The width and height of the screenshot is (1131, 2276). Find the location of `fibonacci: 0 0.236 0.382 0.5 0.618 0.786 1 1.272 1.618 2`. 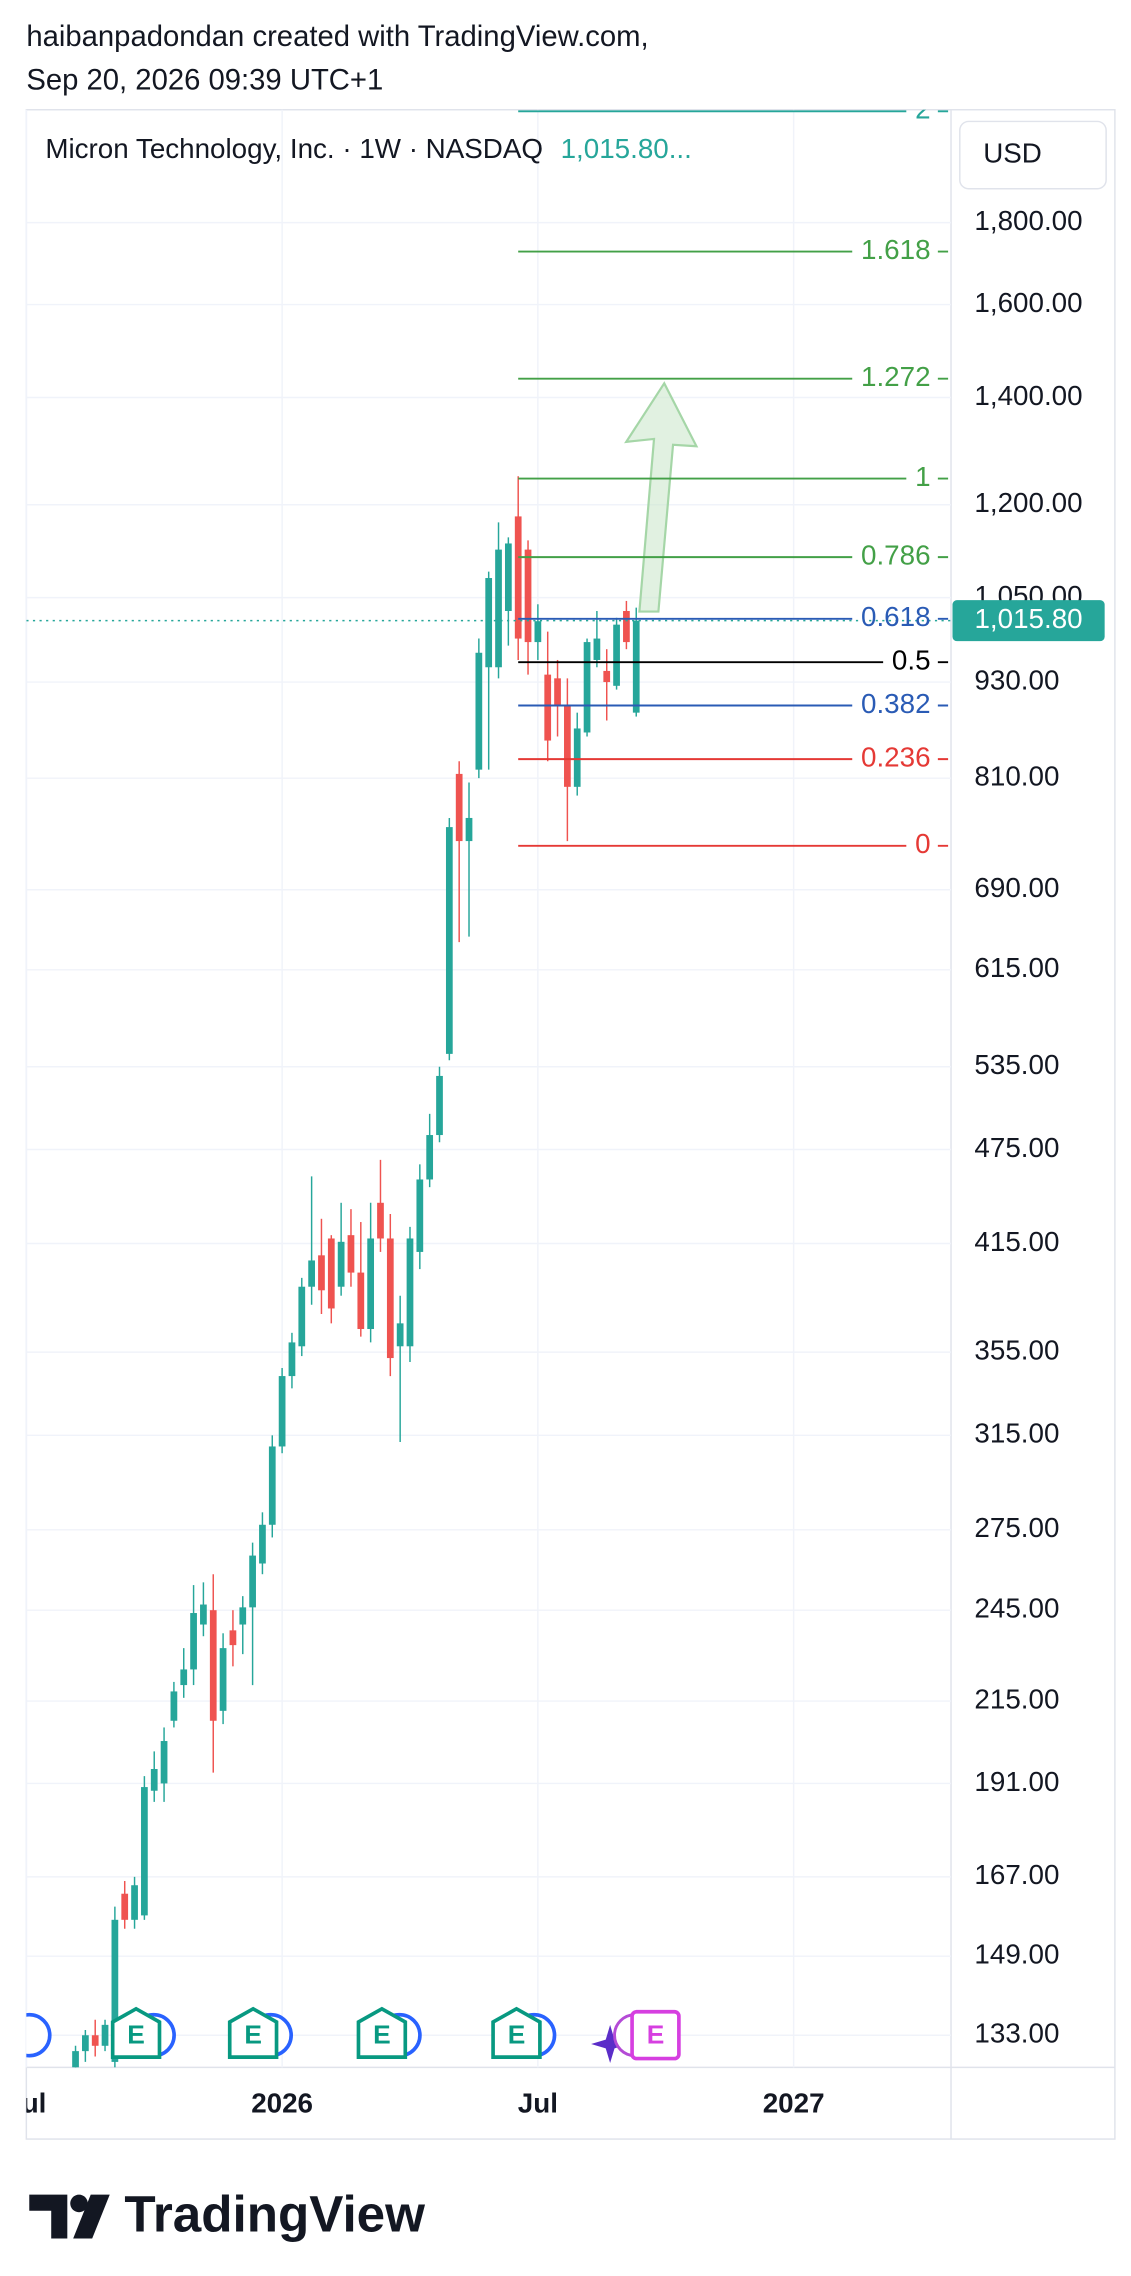

fibonacci: 0 0.236 0.382 0.5 0.618 0.786 1 1.272 1.618 2 is located at coordinates (733, 476).